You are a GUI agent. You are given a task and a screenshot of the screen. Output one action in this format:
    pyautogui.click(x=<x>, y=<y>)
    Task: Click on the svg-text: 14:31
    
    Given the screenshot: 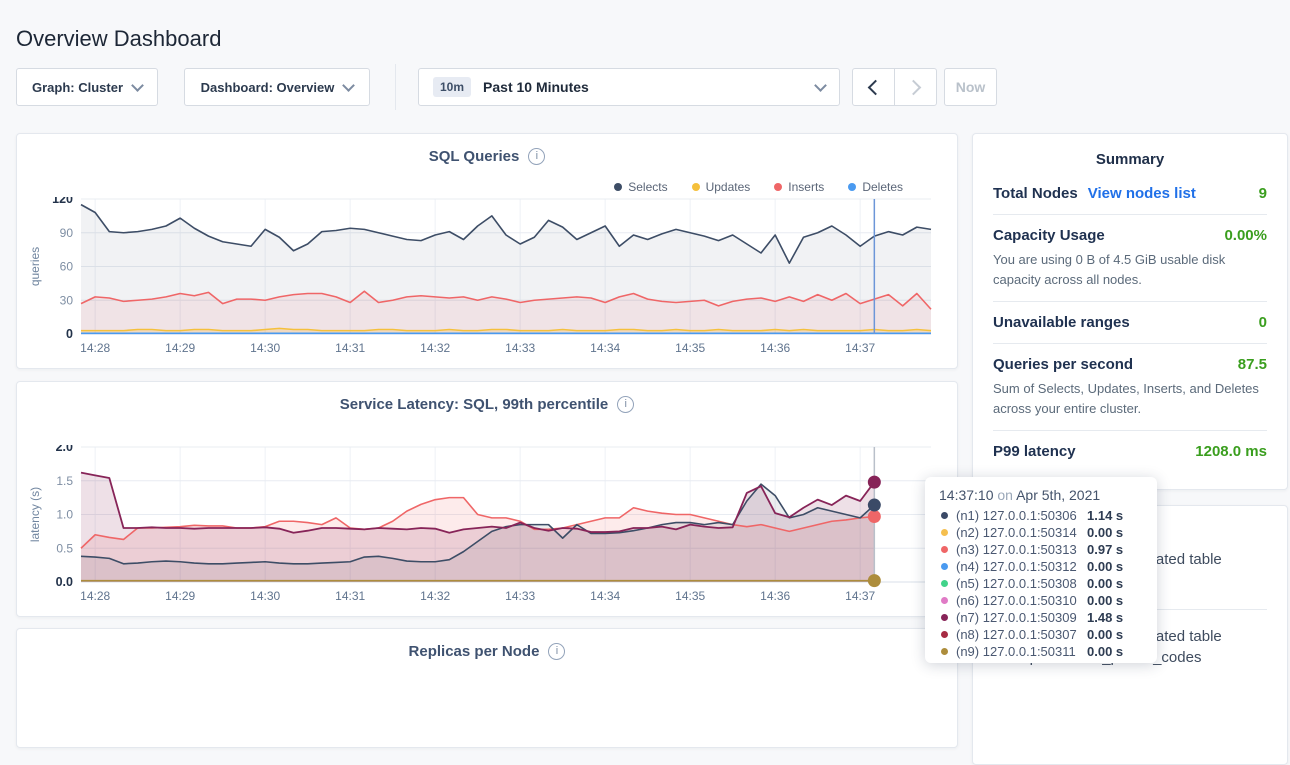 What is the action you would take?
    pyautogui.click(x=350, y=348)
    